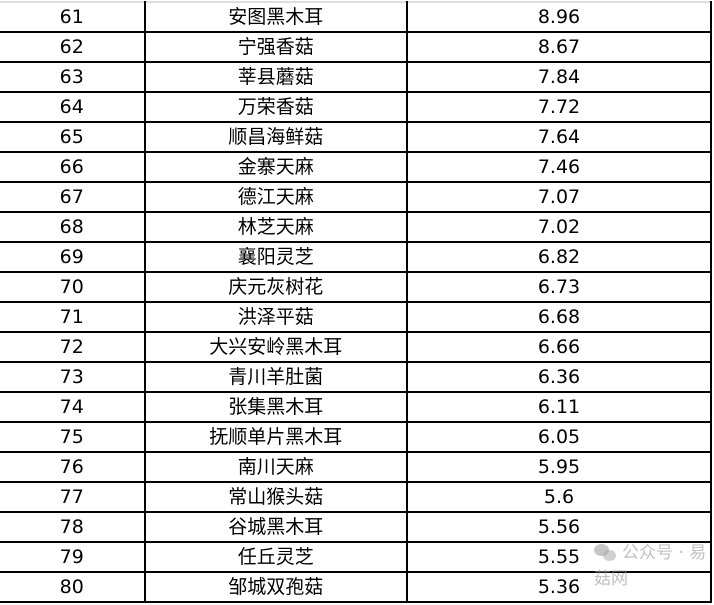  Describe the element at coordinates (73, 287) in the screenshot. I see `rank-cell: 70` at that location.